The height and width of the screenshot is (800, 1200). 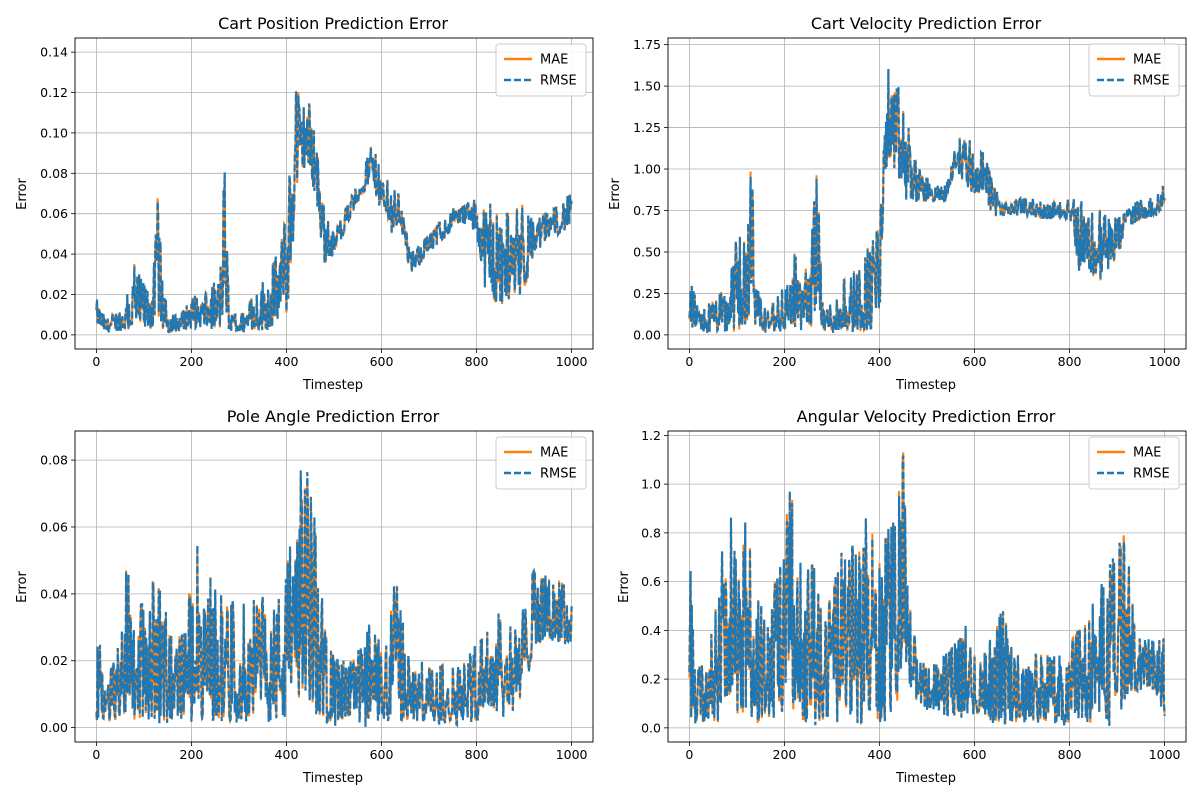 I want to click on y-tick-label: 0.25, so click(x=647, y=293).